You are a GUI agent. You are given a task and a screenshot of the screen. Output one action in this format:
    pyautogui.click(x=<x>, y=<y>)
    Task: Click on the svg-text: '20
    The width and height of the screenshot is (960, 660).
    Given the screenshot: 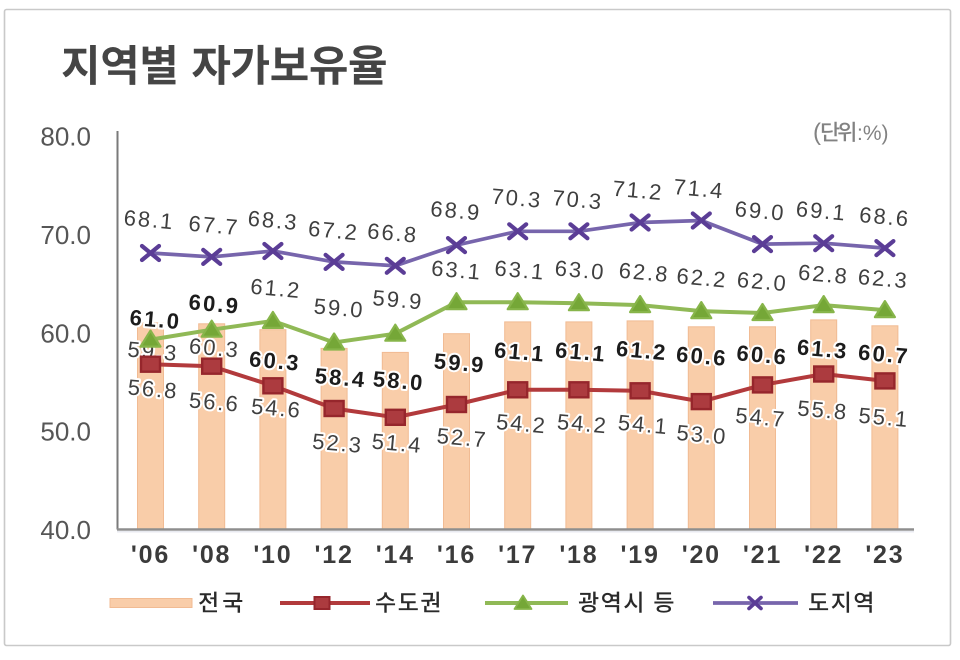 What is the action you would take?
    pyautogui.click(x=701, y=555)
    